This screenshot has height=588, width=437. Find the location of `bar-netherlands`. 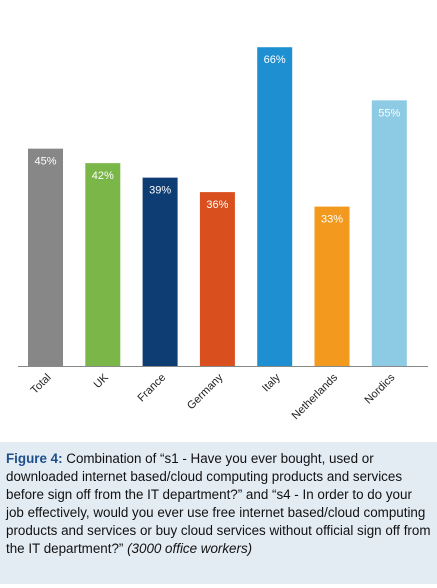

bar-netherlands is located at coordinates (332, 286).